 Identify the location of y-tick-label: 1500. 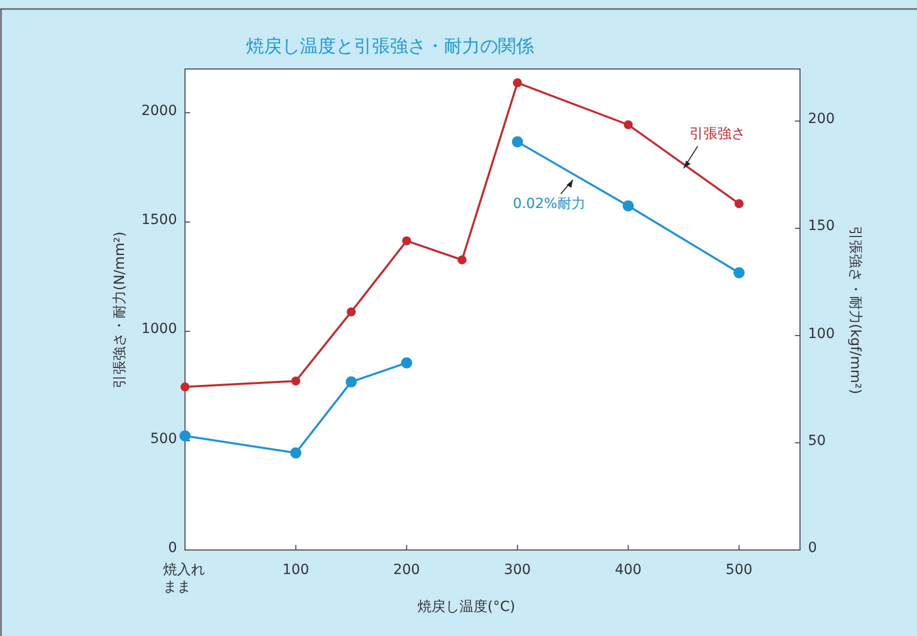
(159, 220).